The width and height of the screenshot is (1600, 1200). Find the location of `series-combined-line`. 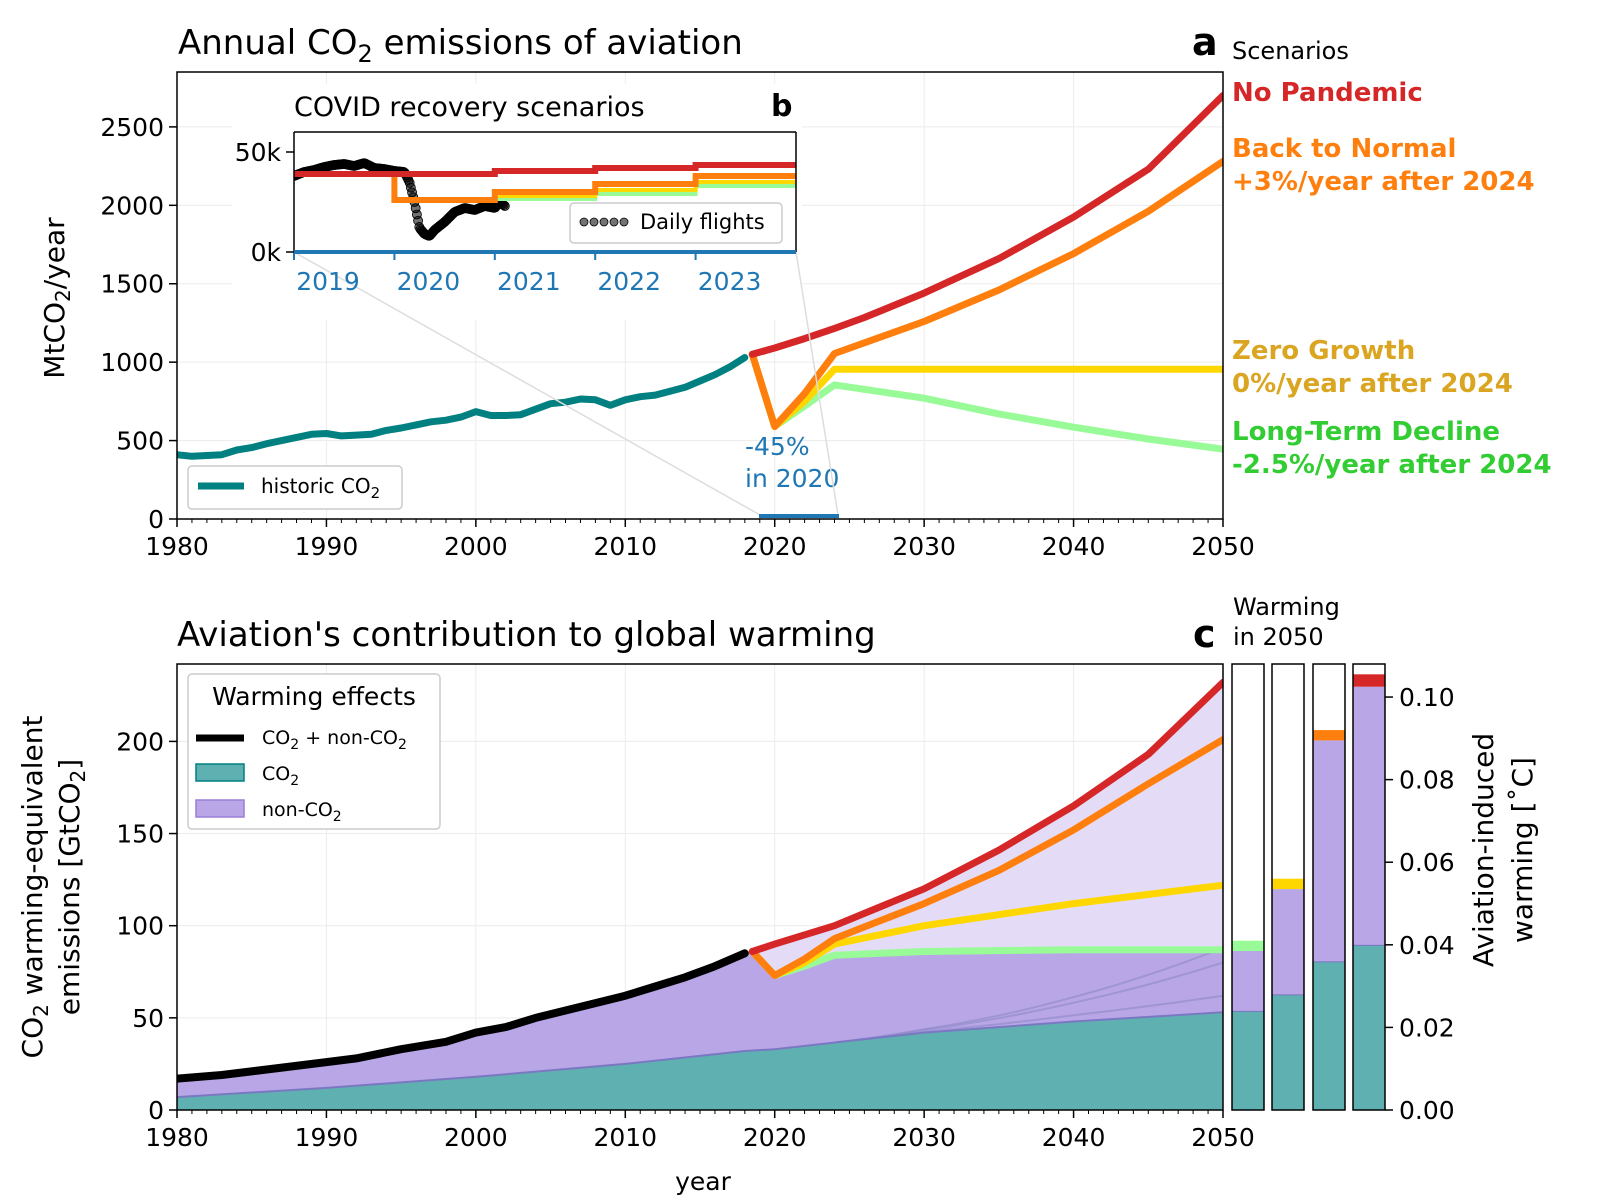

series-combined-line is located at coordinates (463, 1016).